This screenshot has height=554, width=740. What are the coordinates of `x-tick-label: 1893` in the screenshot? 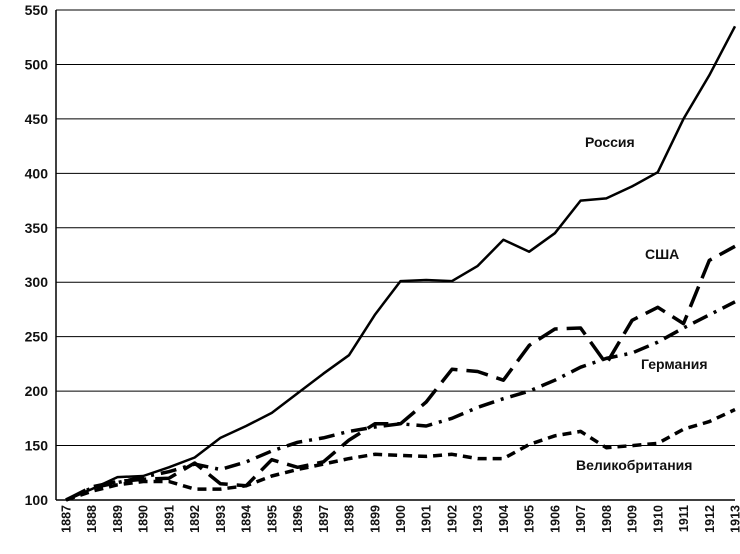 It's located at (221, 519).